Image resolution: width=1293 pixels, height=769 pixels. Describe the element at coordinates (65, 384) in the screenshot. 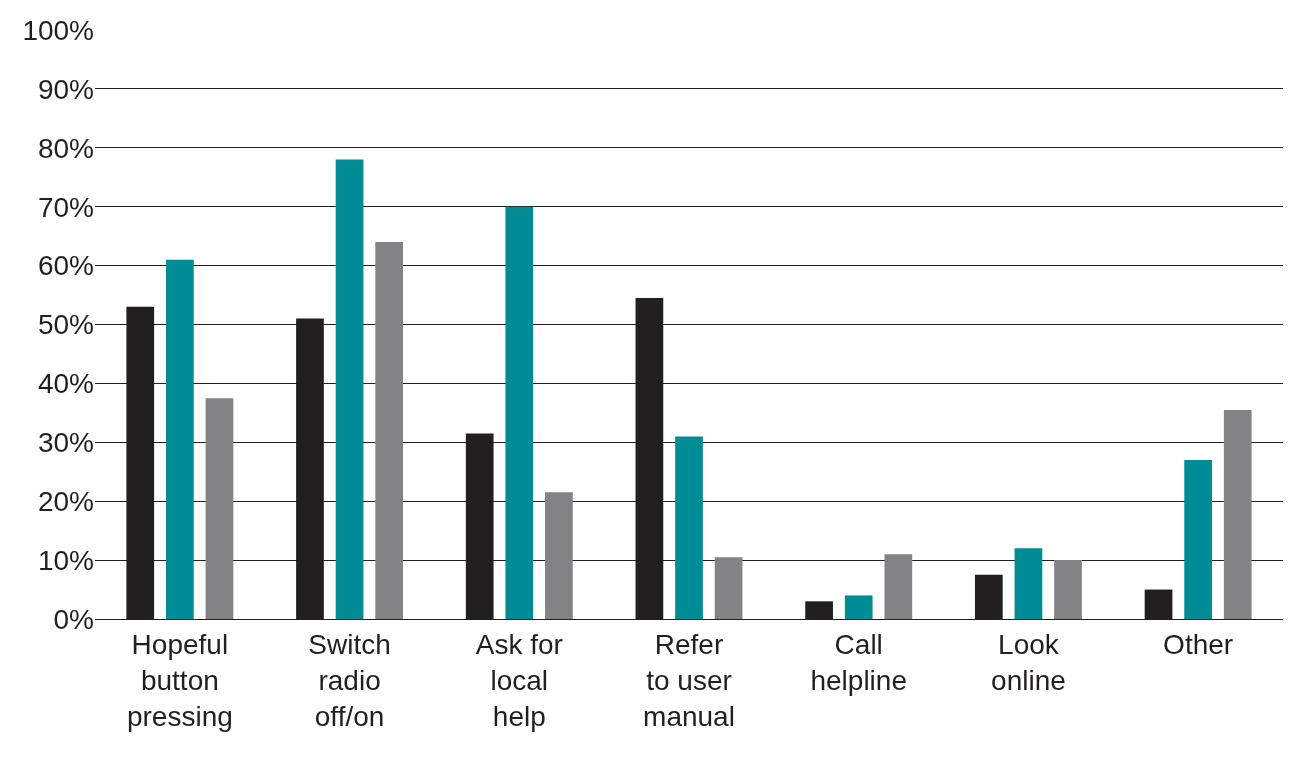

I see `y-tick-label: 40%` at that location.